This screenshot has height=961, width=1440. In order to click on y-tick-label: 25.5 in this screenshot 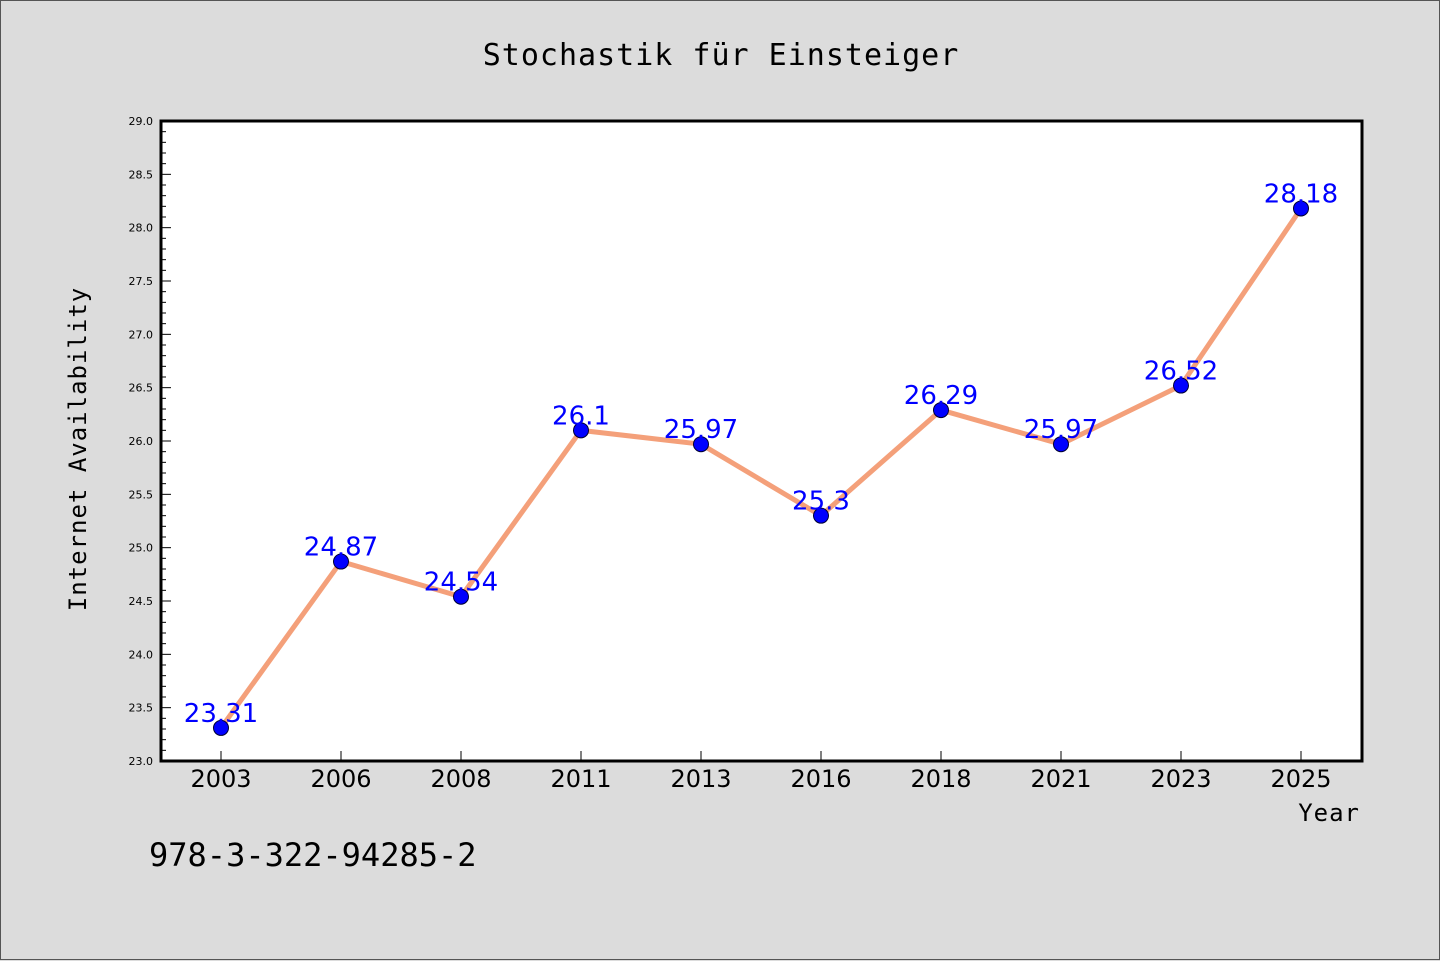, I will do `click(141, 494)`.